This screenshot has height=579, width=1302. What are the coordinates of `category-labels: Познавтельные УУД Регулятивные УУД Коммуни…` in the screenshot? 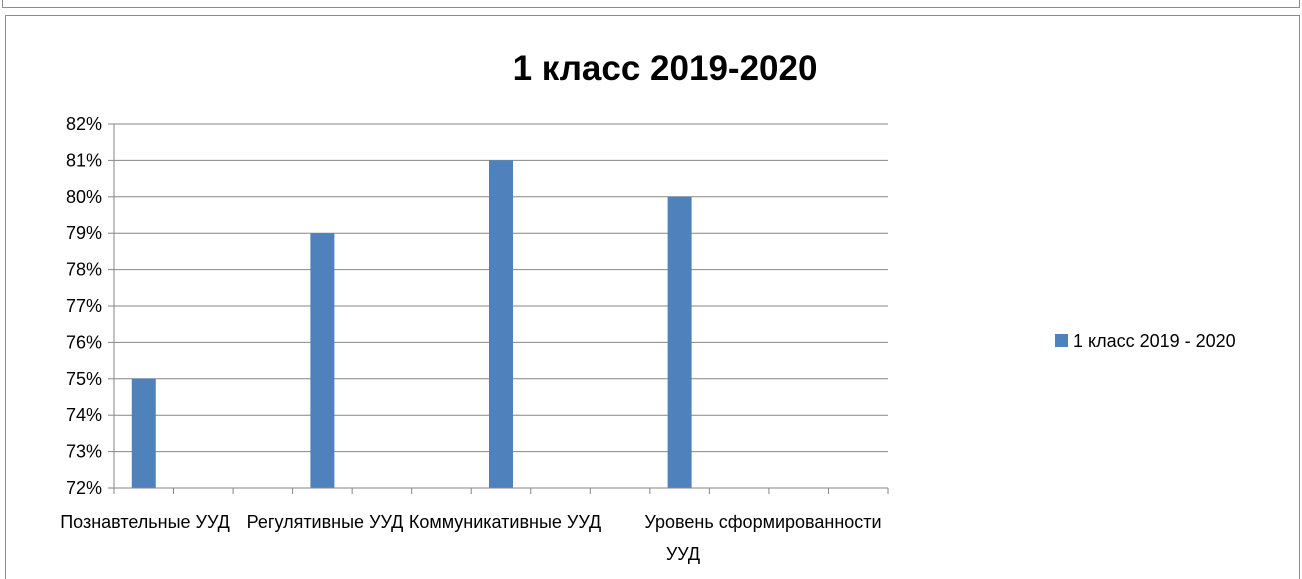 It's located at (470, 538).